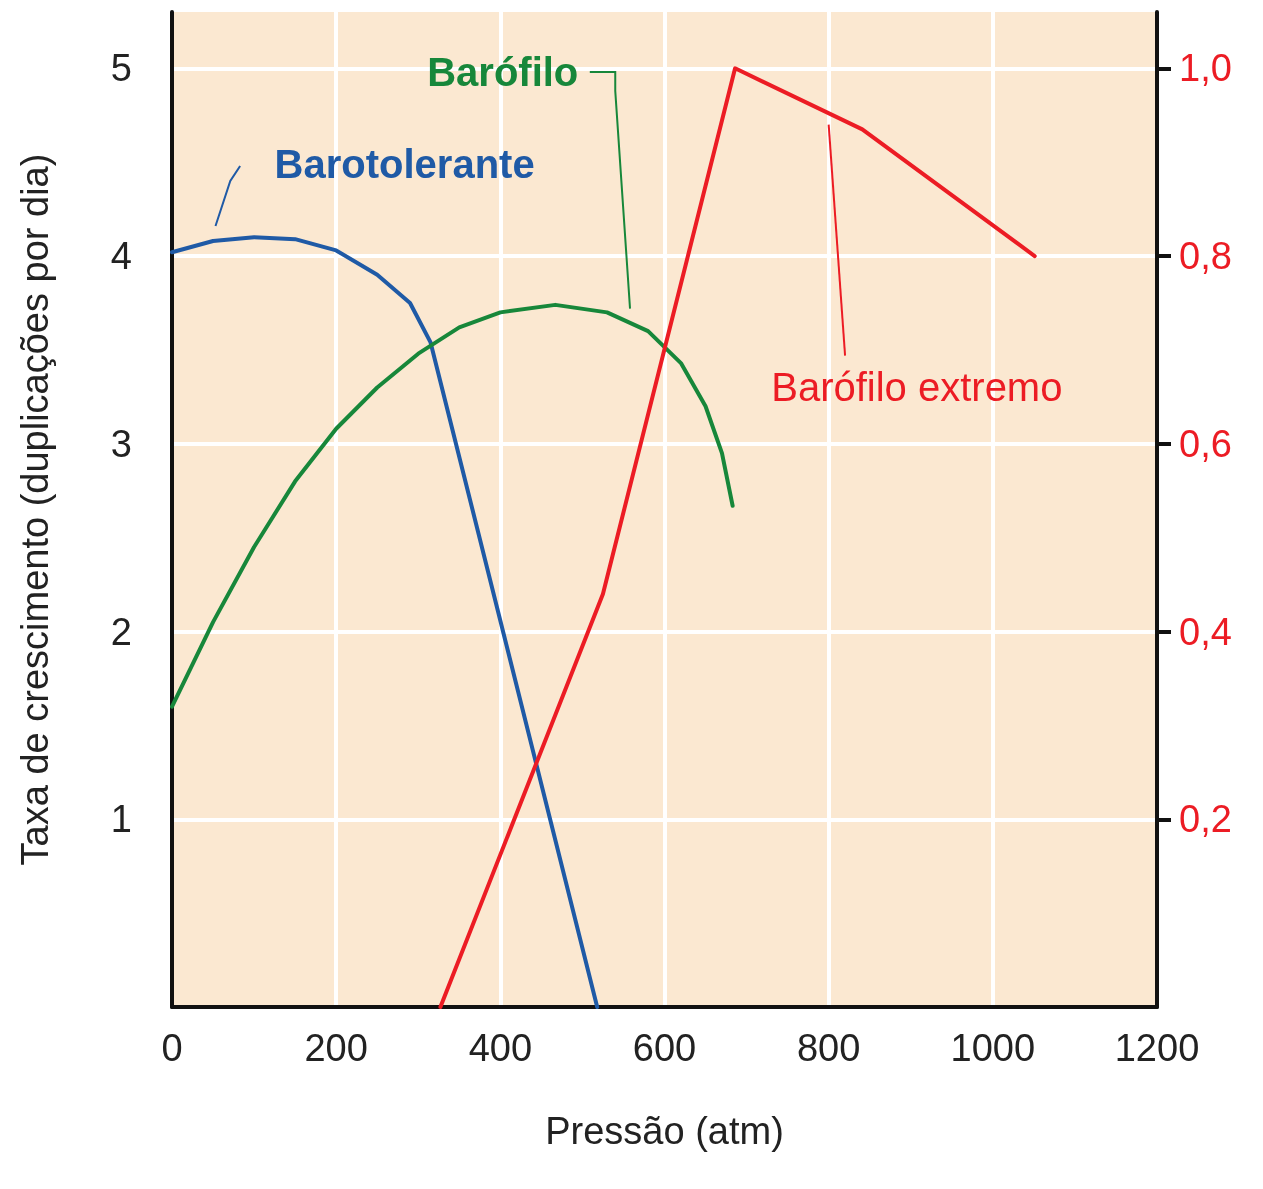 The image size is (1263, 1189). I want to click on y2-tick-label: 1,0, so click(1205, 68).